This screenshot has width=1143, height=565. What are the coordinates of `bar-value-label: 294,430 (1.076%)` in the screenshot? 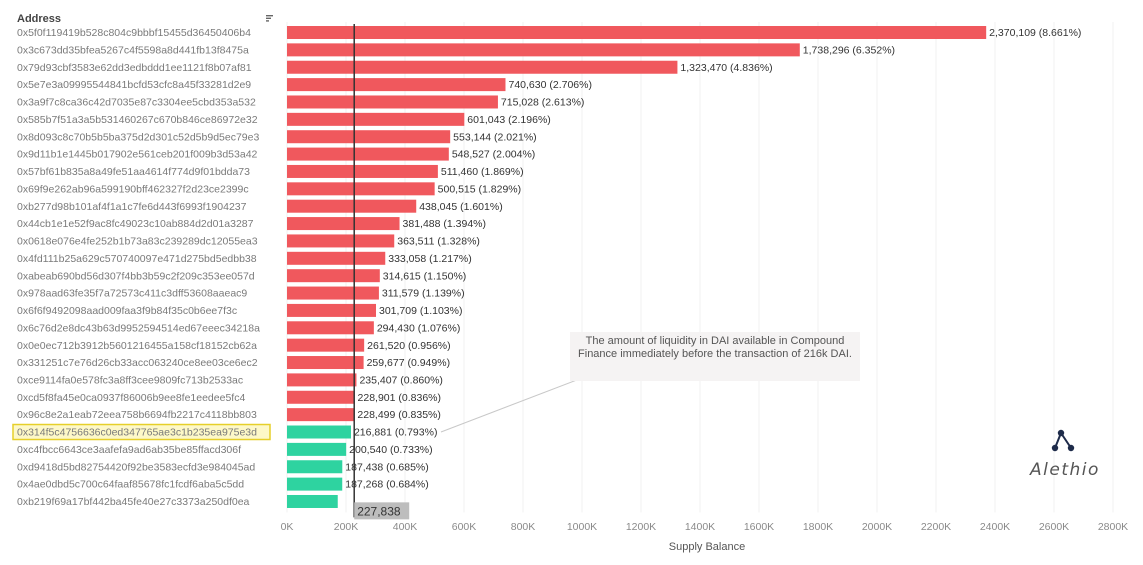 It's located at (418, 328).